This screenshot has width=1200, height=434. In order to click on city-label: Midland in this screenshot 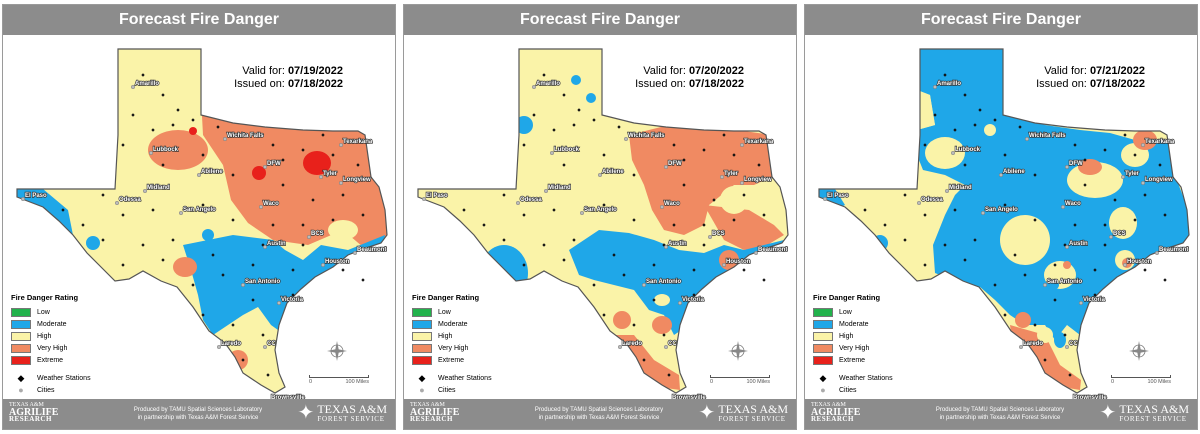, I will do `click(158, 188)`.